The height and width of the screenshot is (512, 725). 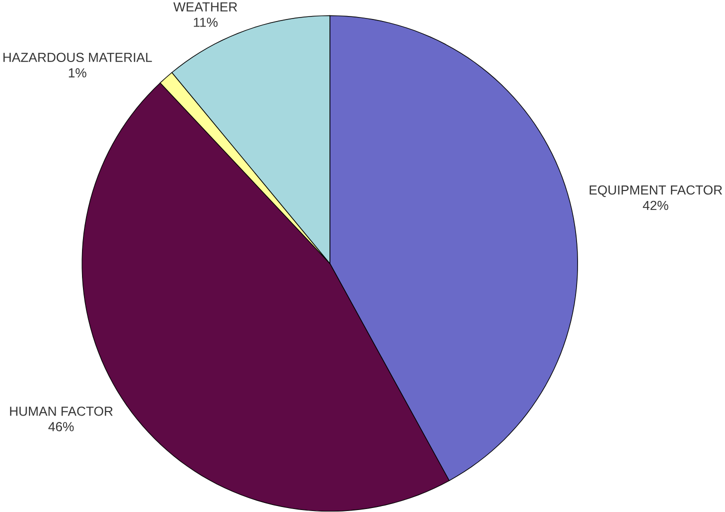 What do you see at coordinates (655, 205) in the screenshot?
I see `data-label: 42%` at bounding box center [655, 205].